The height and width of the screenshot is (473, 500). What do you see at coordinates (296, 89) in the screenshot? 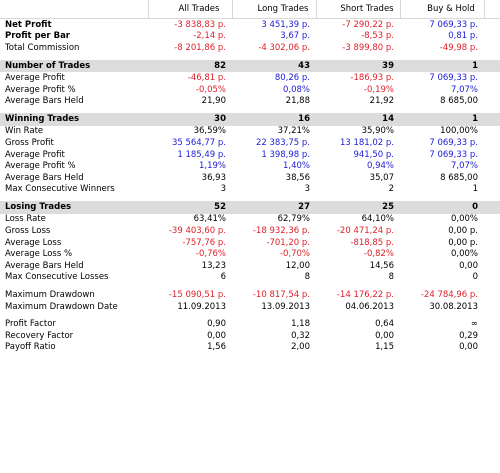
I see `metric-value: 0,08%` at bounding box center [296, 89].